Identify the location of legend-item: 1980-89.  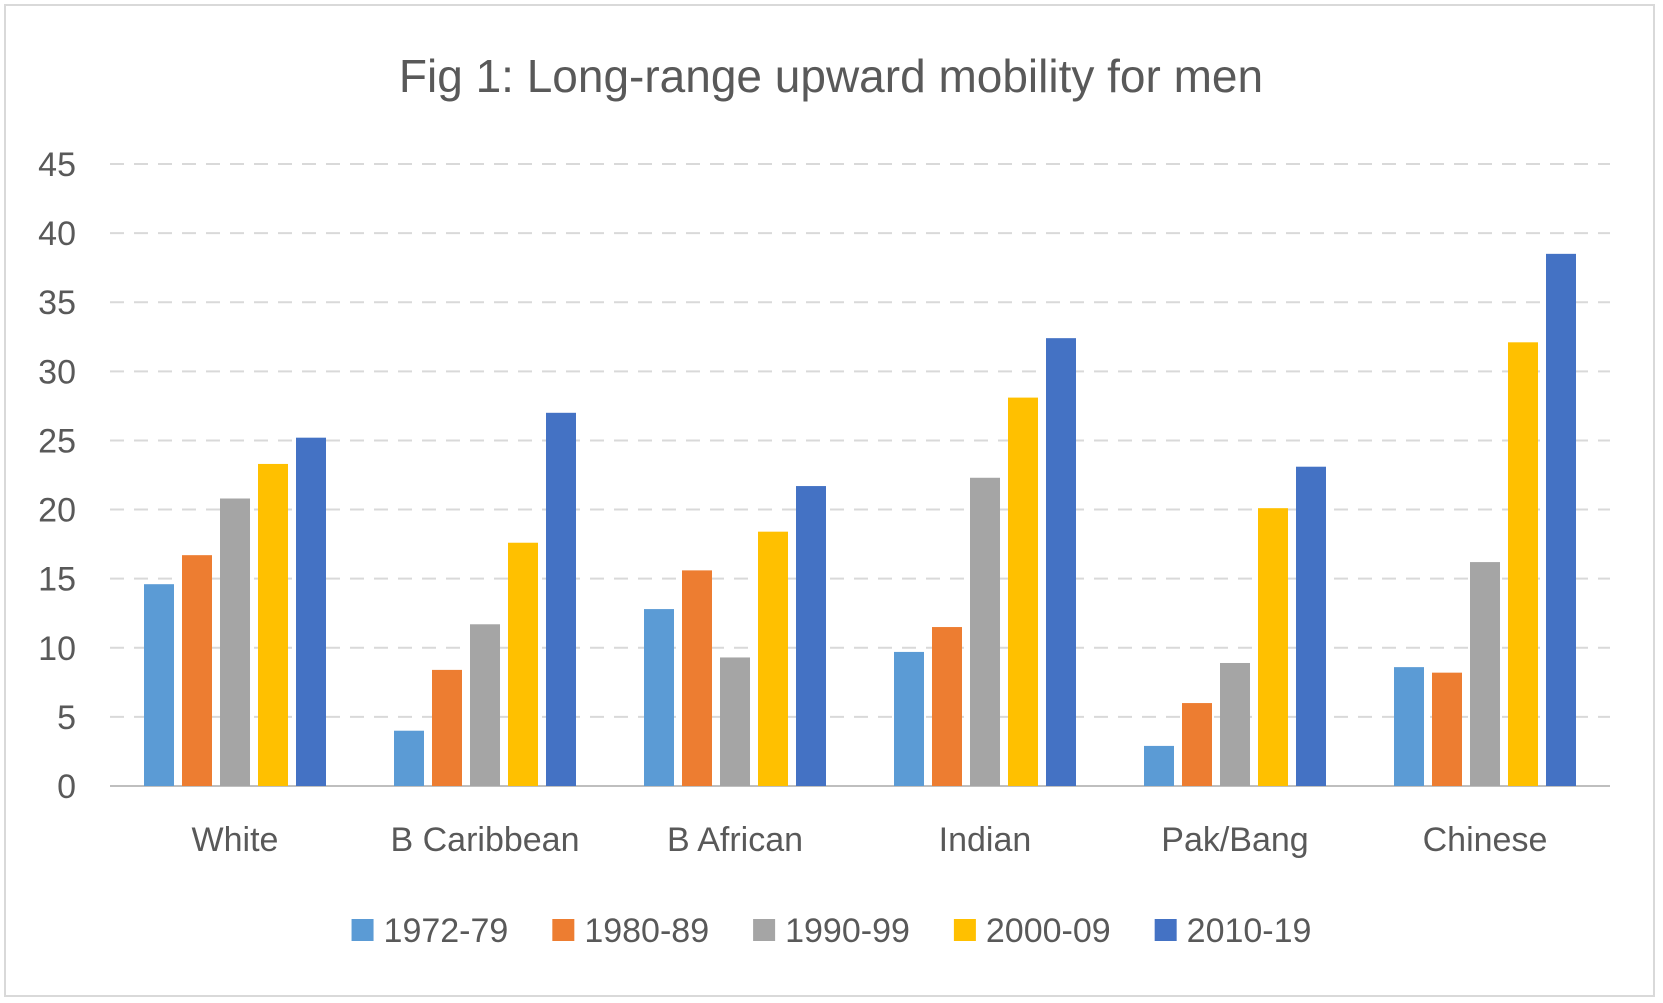
(630, 931).